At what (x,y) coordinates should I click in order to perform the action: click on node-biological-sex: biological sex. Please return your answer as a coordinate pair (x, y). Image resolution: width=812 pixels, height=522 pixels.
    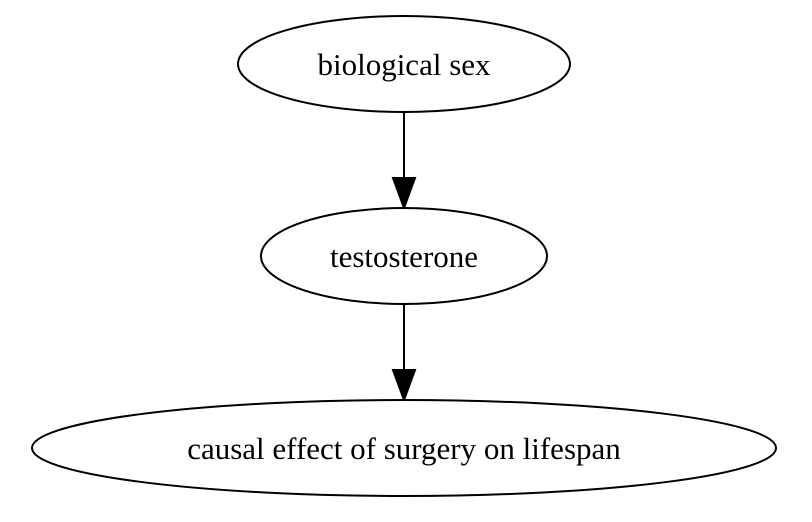
    Looking at the image, I should click on (404, 64).